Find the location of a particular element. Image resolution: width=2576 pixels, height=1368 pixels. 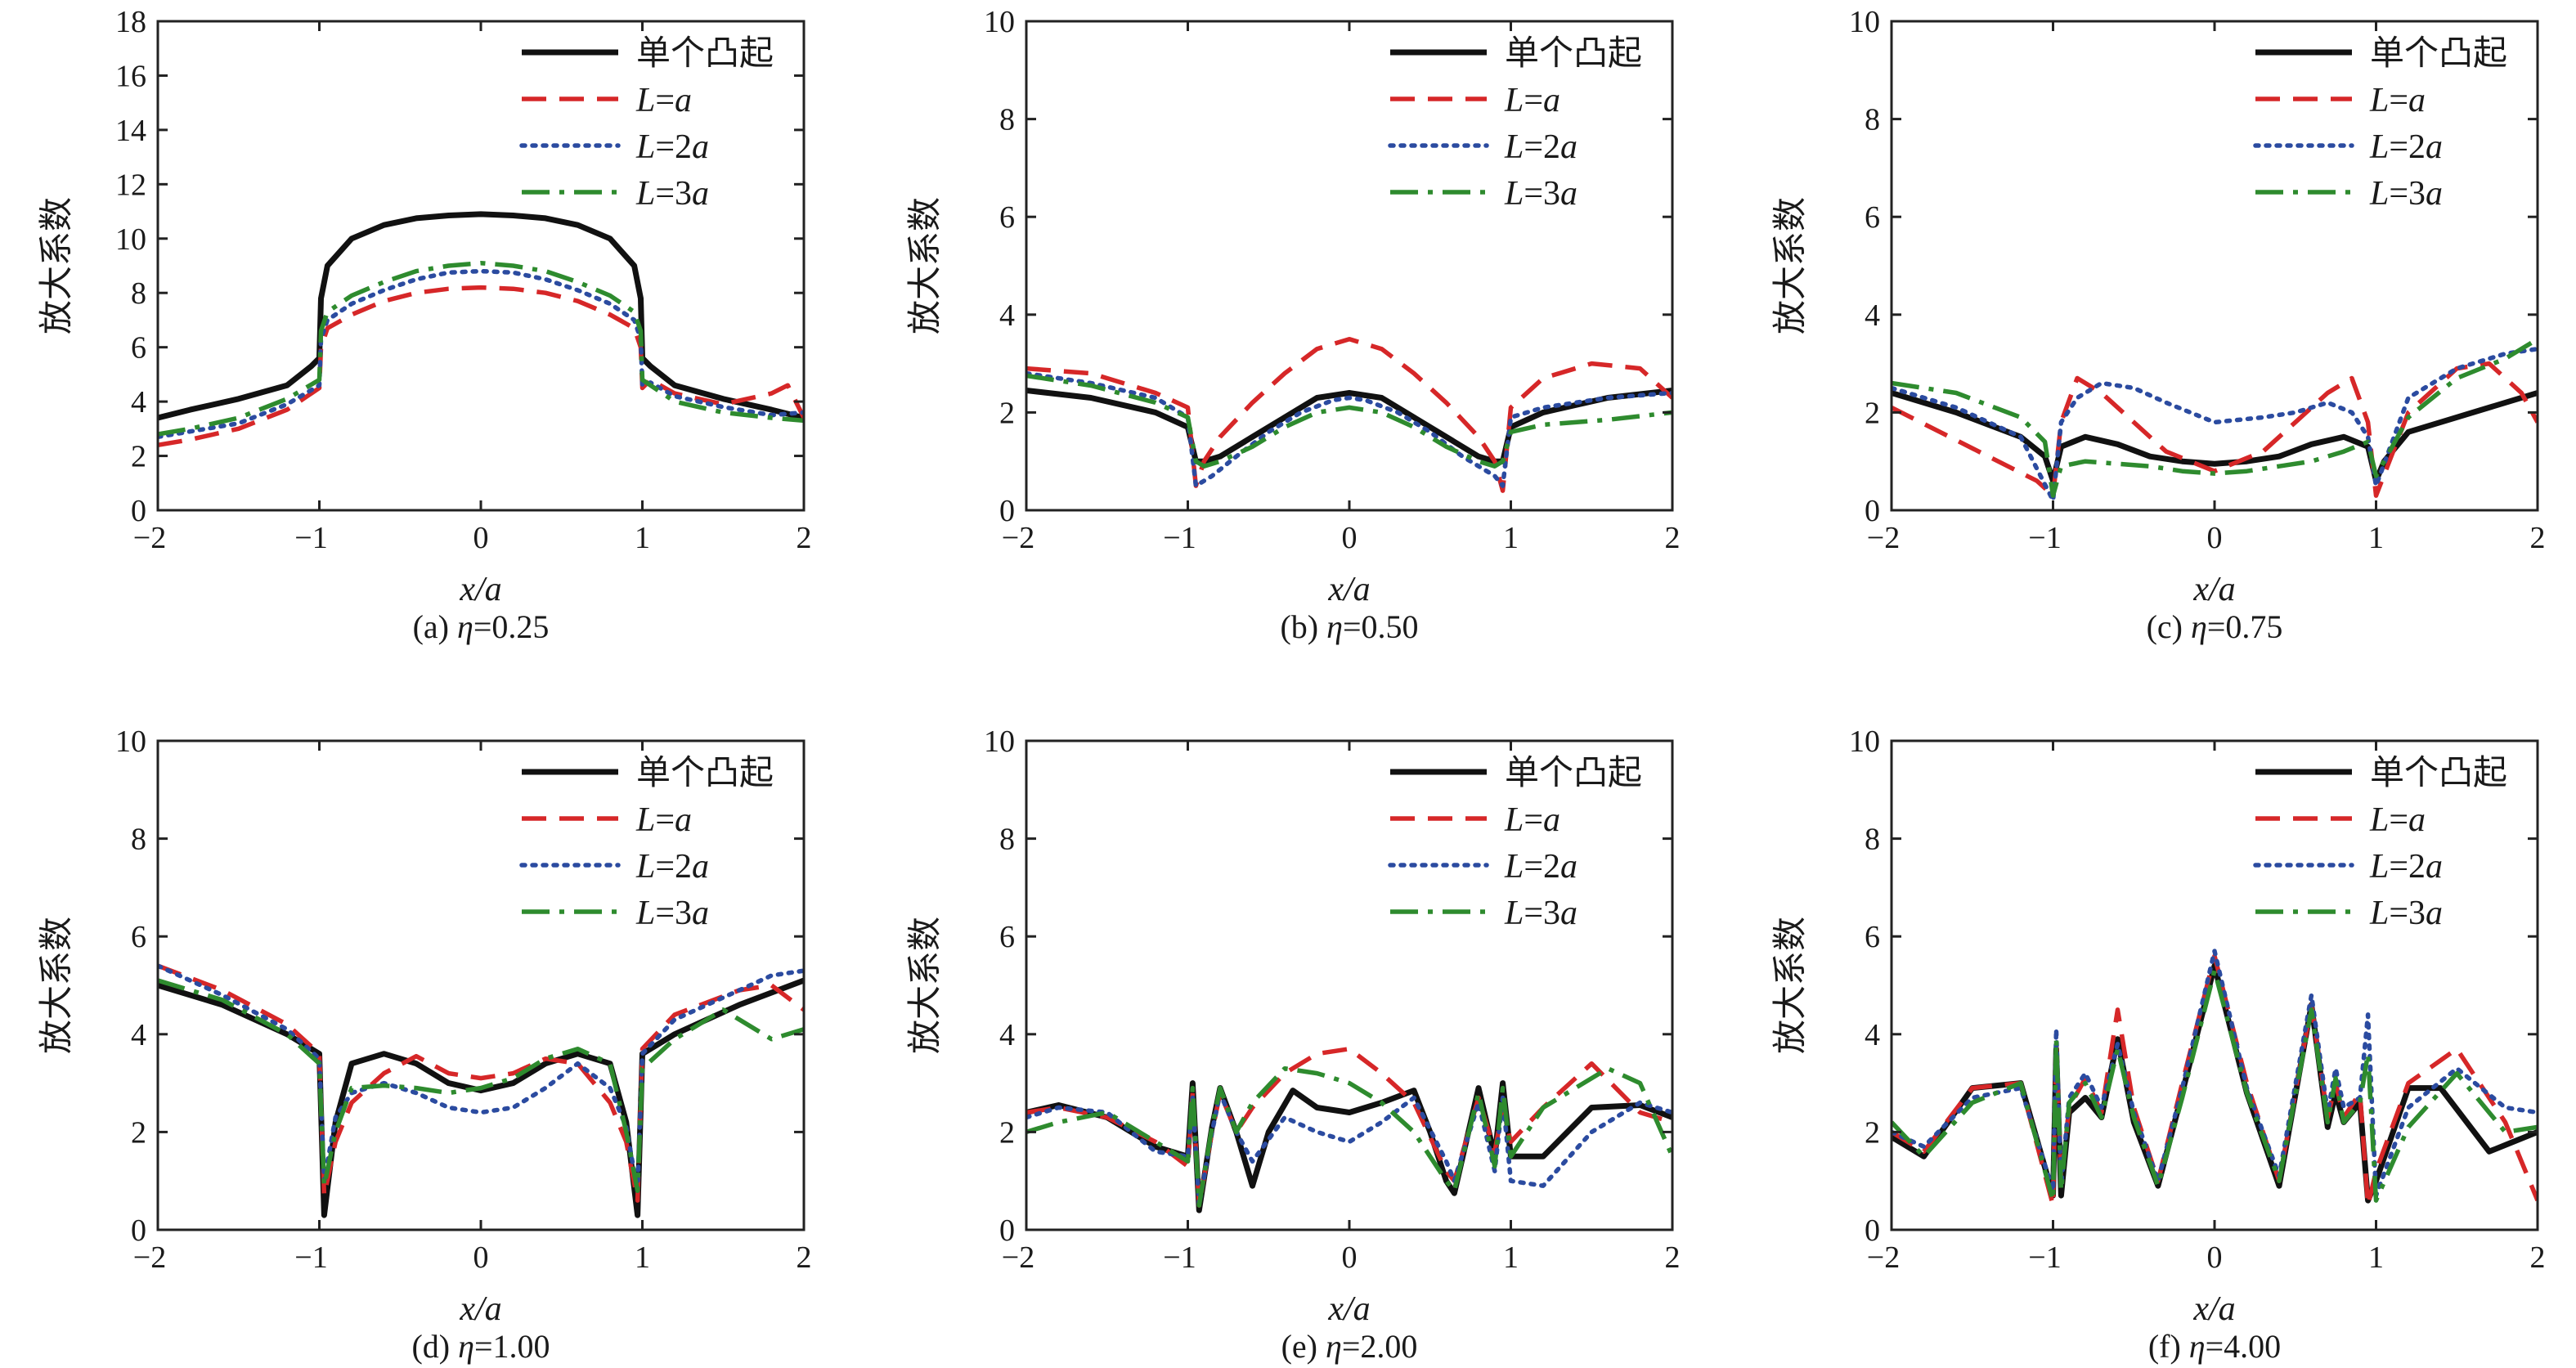

panel-caption: (f) η=4.00 is located at coordinates (2214, 1346).